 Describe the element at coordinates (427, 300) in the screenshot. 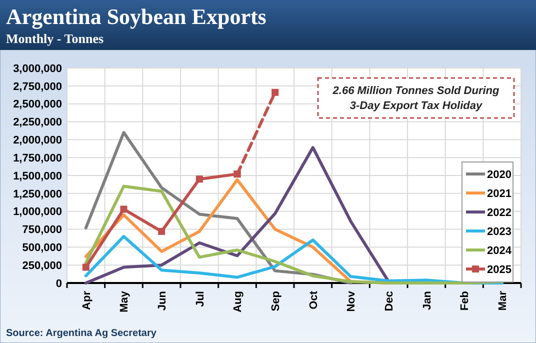

I see `x-tick-label: Jan` at that location.